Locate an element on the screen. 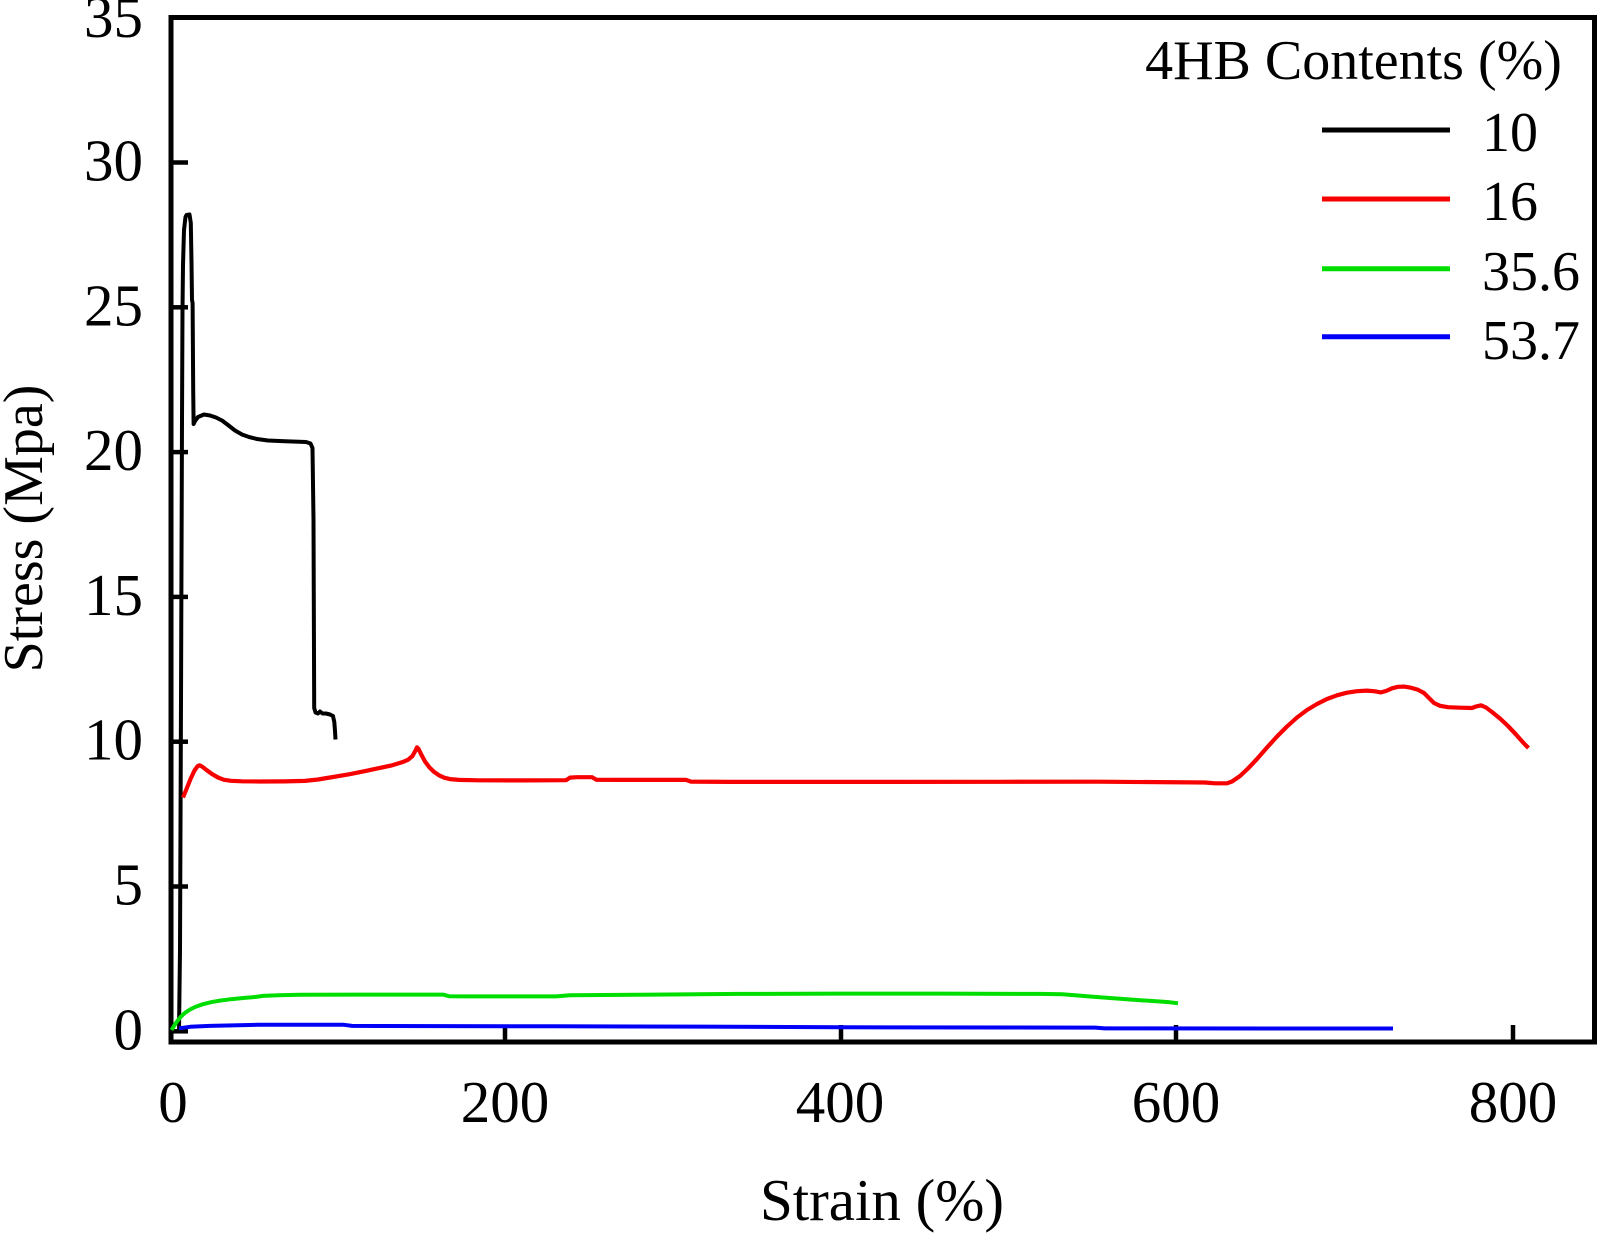 This screenshot has width=1601, height=1233. svg-text: 20 is located at coordinates (113, 450).